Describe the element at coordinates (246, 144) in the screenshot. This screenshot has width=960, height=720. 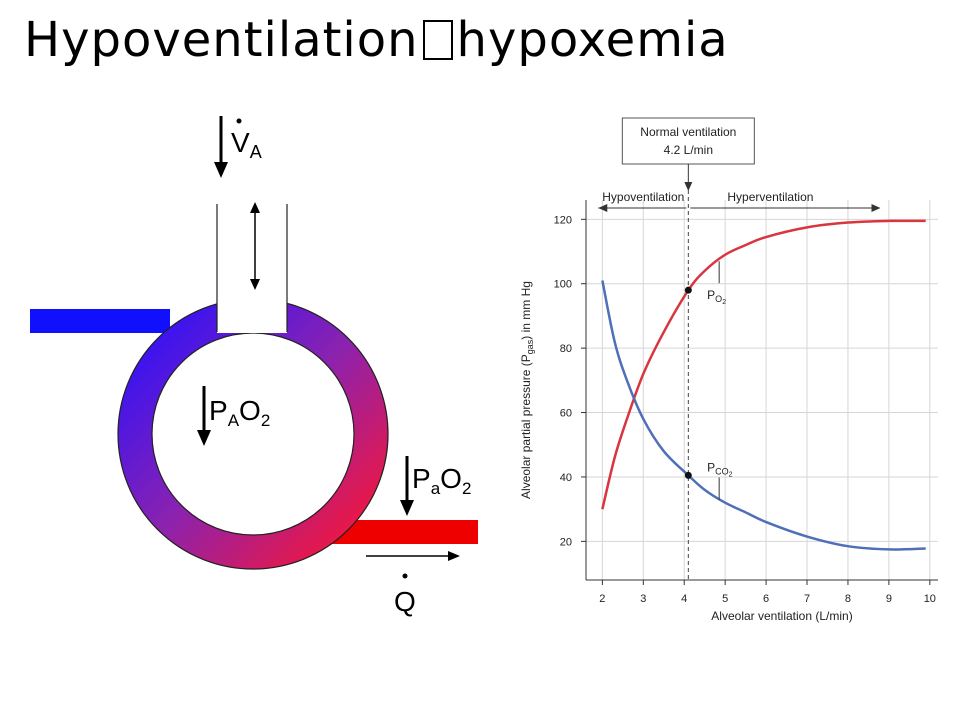
I see `ventilation-label: VA` at that location.